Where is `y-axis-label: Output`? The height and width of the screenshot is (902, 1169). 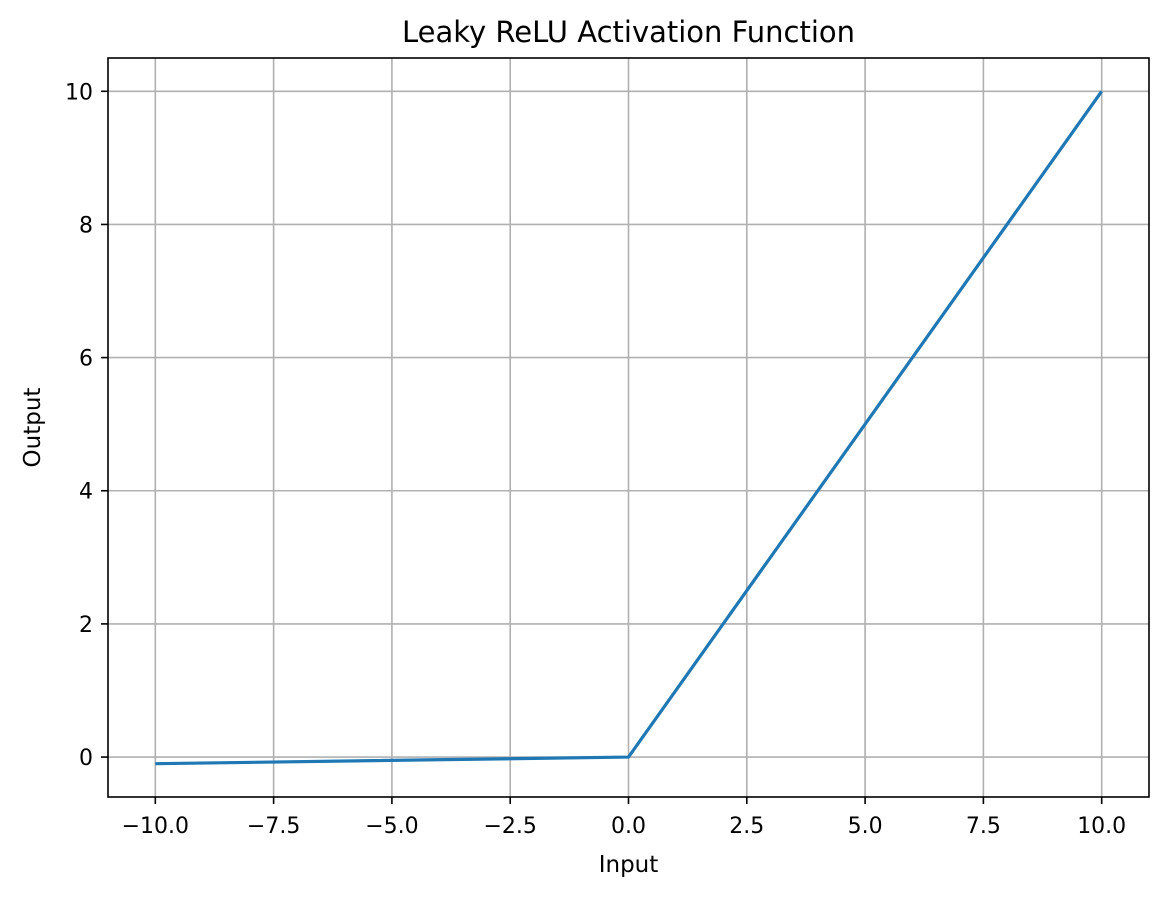 y-axis-label: Output is located at coordinates (33, 428).